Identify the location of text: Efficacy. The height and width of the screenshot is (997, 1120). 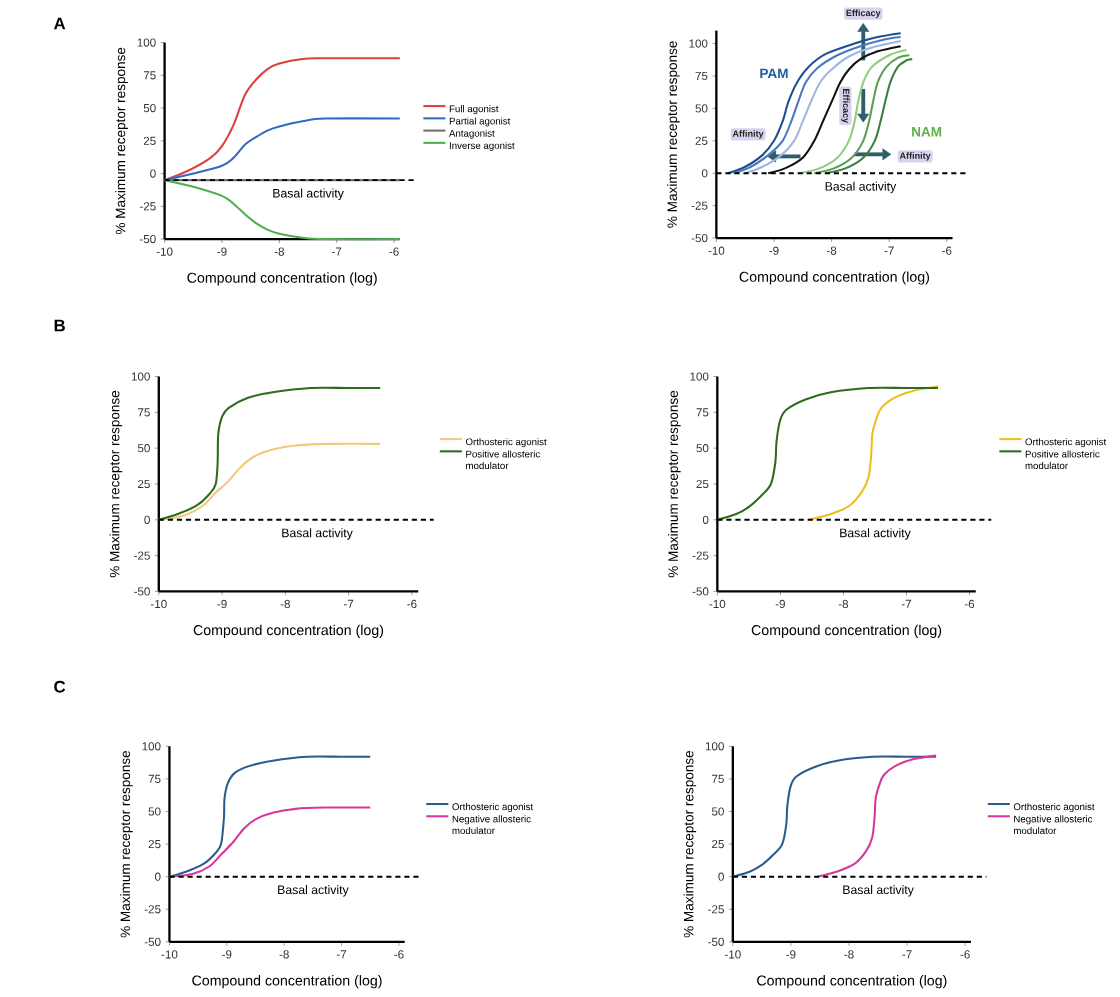
(863, 13).